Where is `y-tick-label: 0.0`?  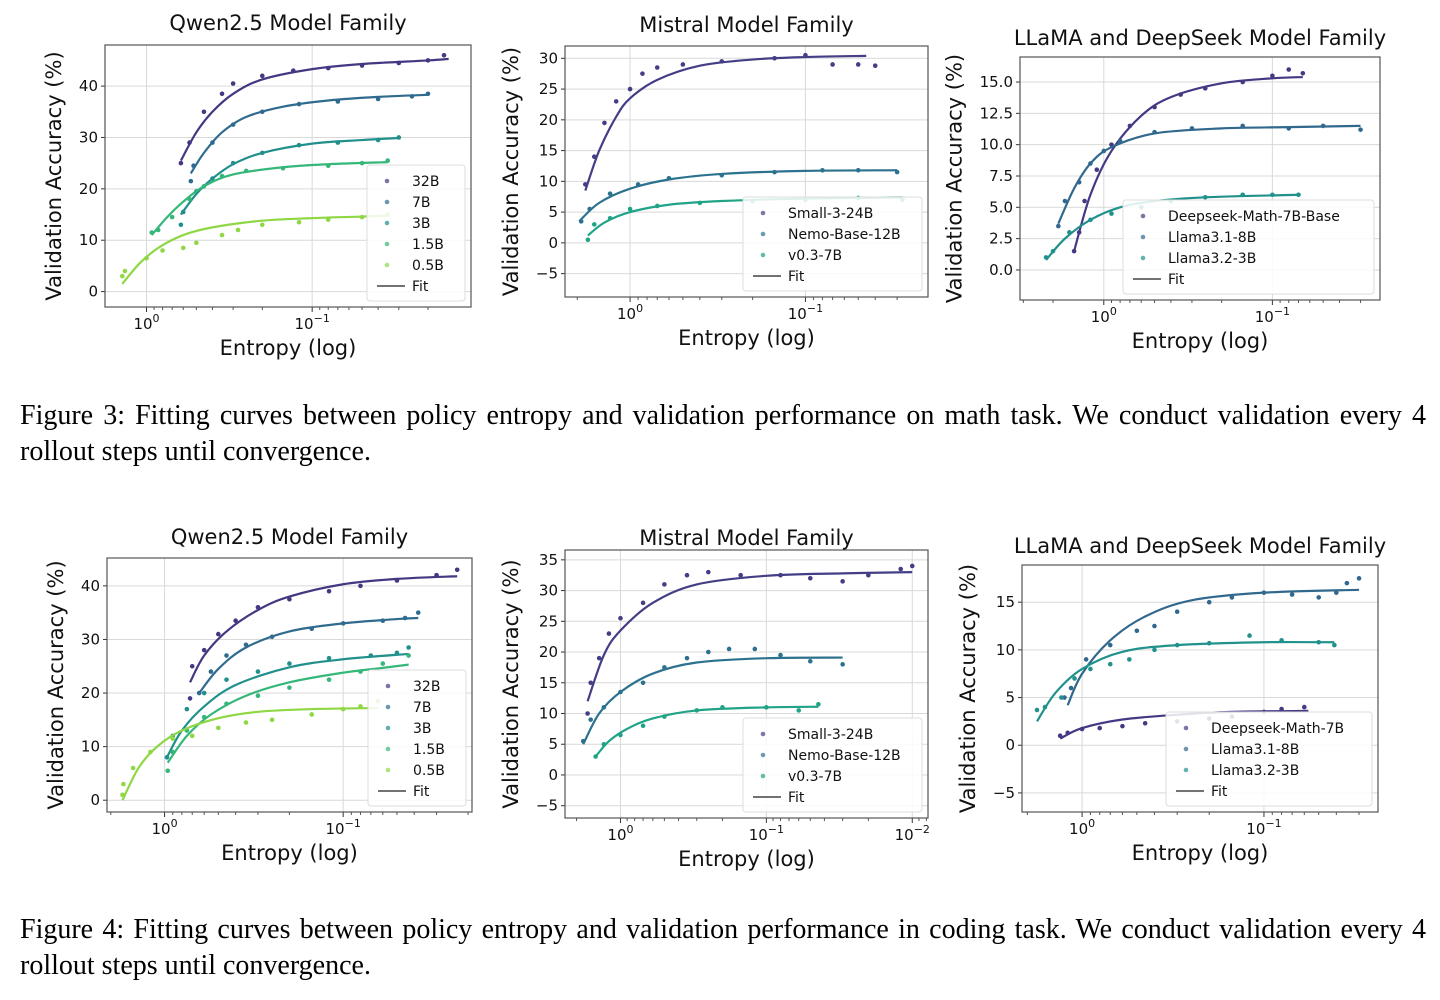
y-tick-label: 0.0 is located at coordinates (1001, 270).